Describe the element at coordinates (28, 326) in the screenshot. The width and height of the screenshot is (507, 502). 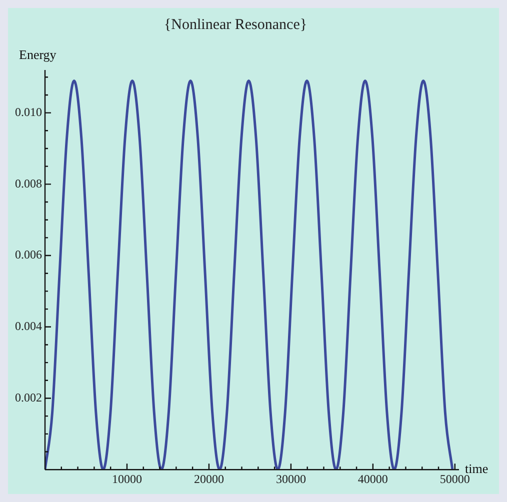
I see `y-tick-label: 0.004` at that location.